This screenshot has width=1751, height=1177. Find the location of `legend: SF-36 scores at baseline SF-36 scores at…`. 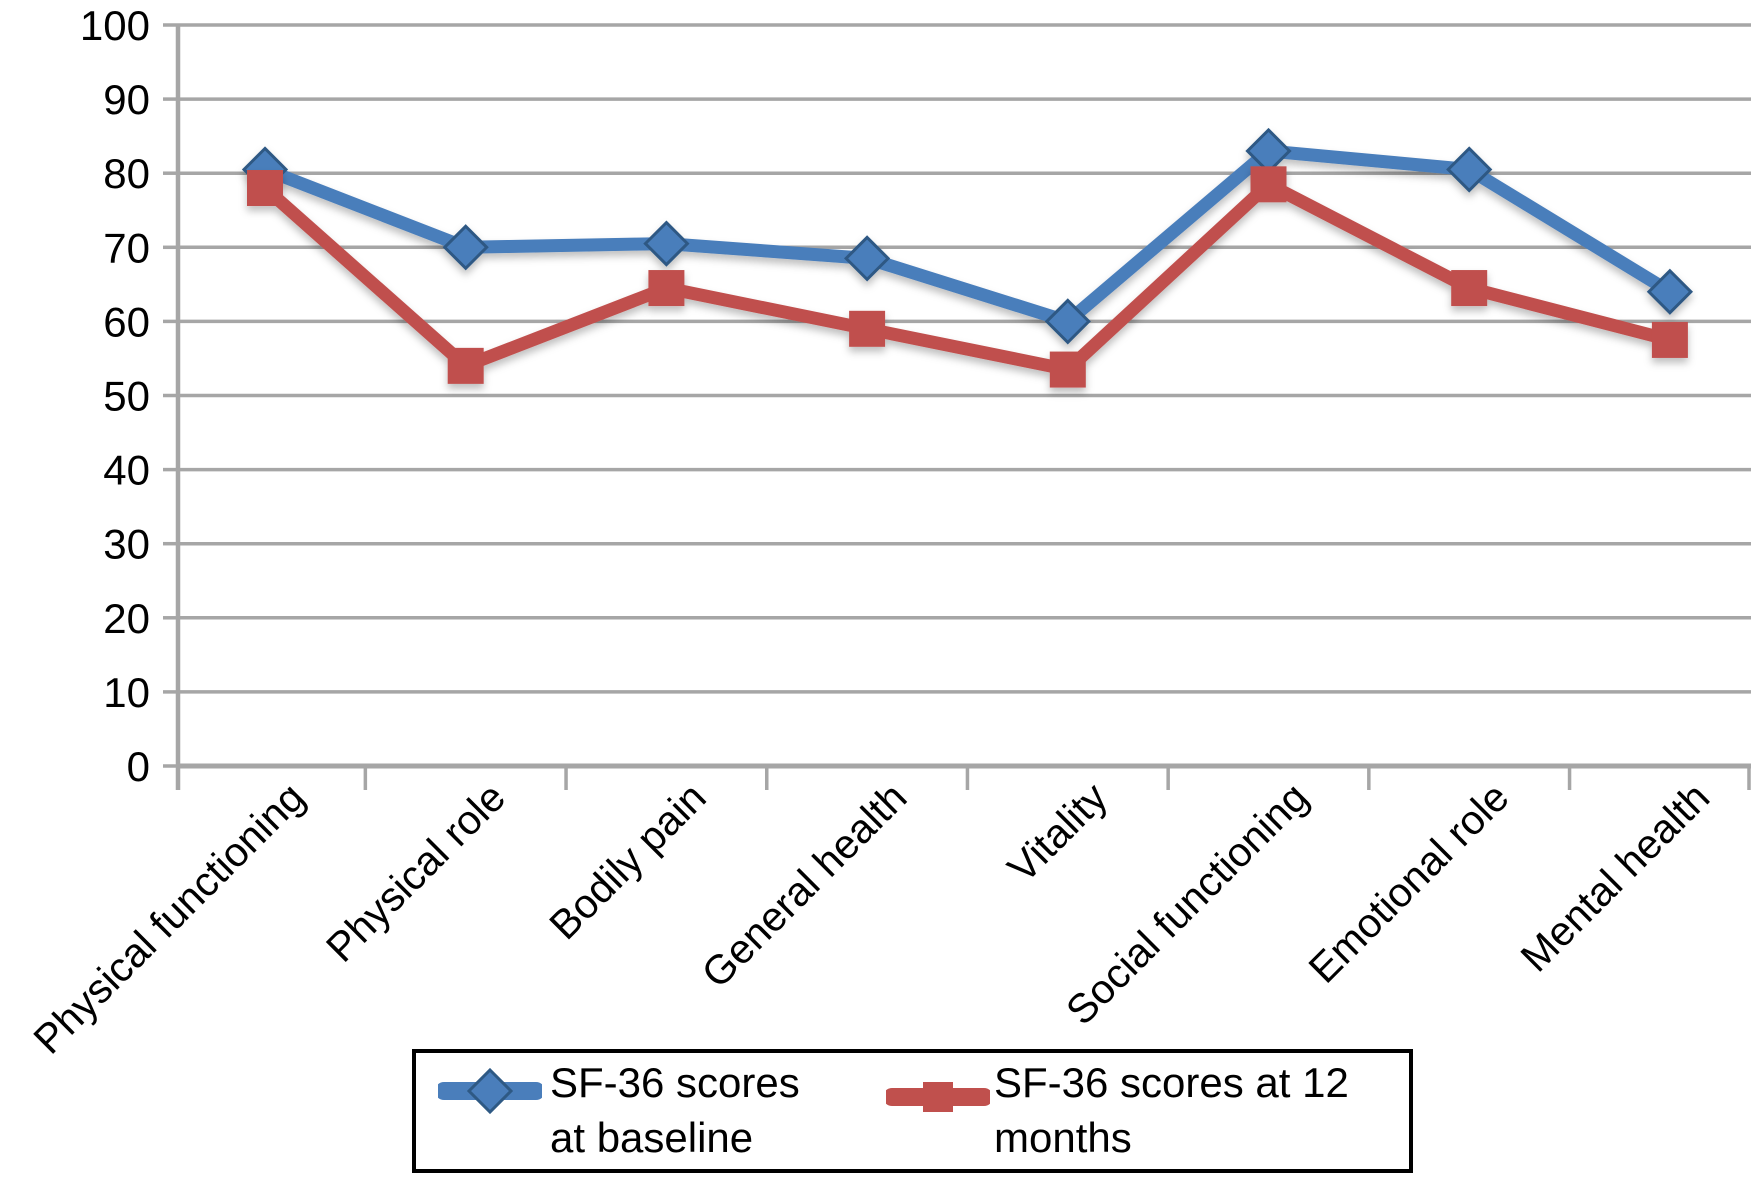

legend: SF-36 scores at baseline SF-36 scores at… is located at coordinates (912, 1111).